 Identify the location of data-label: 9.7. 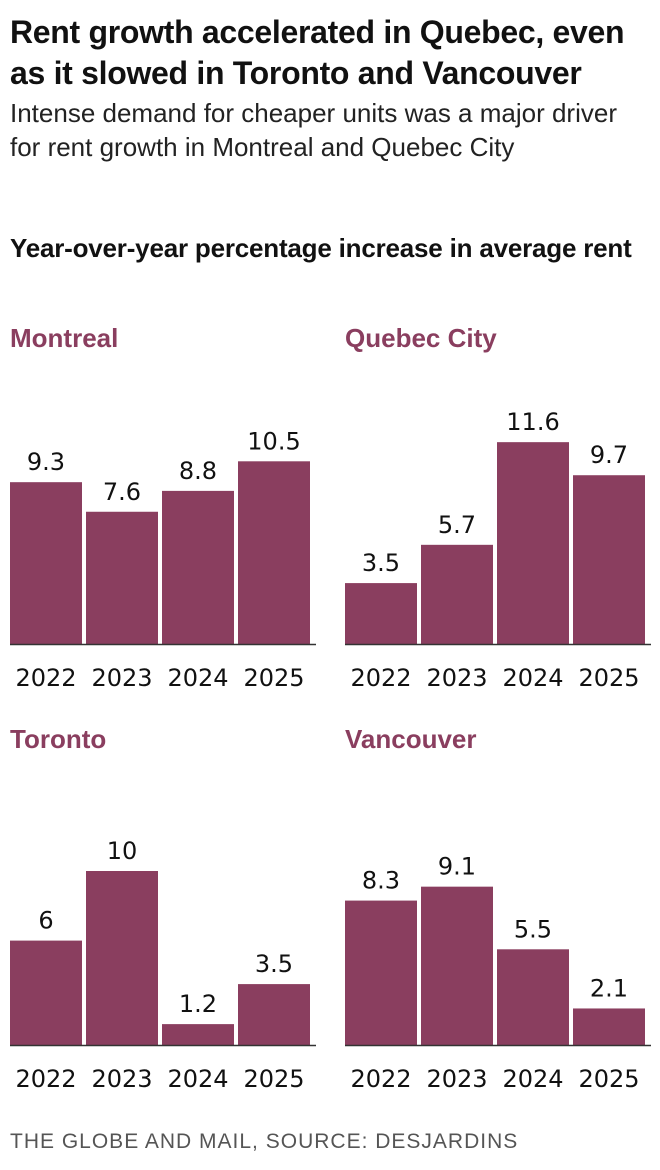
(609, 455).